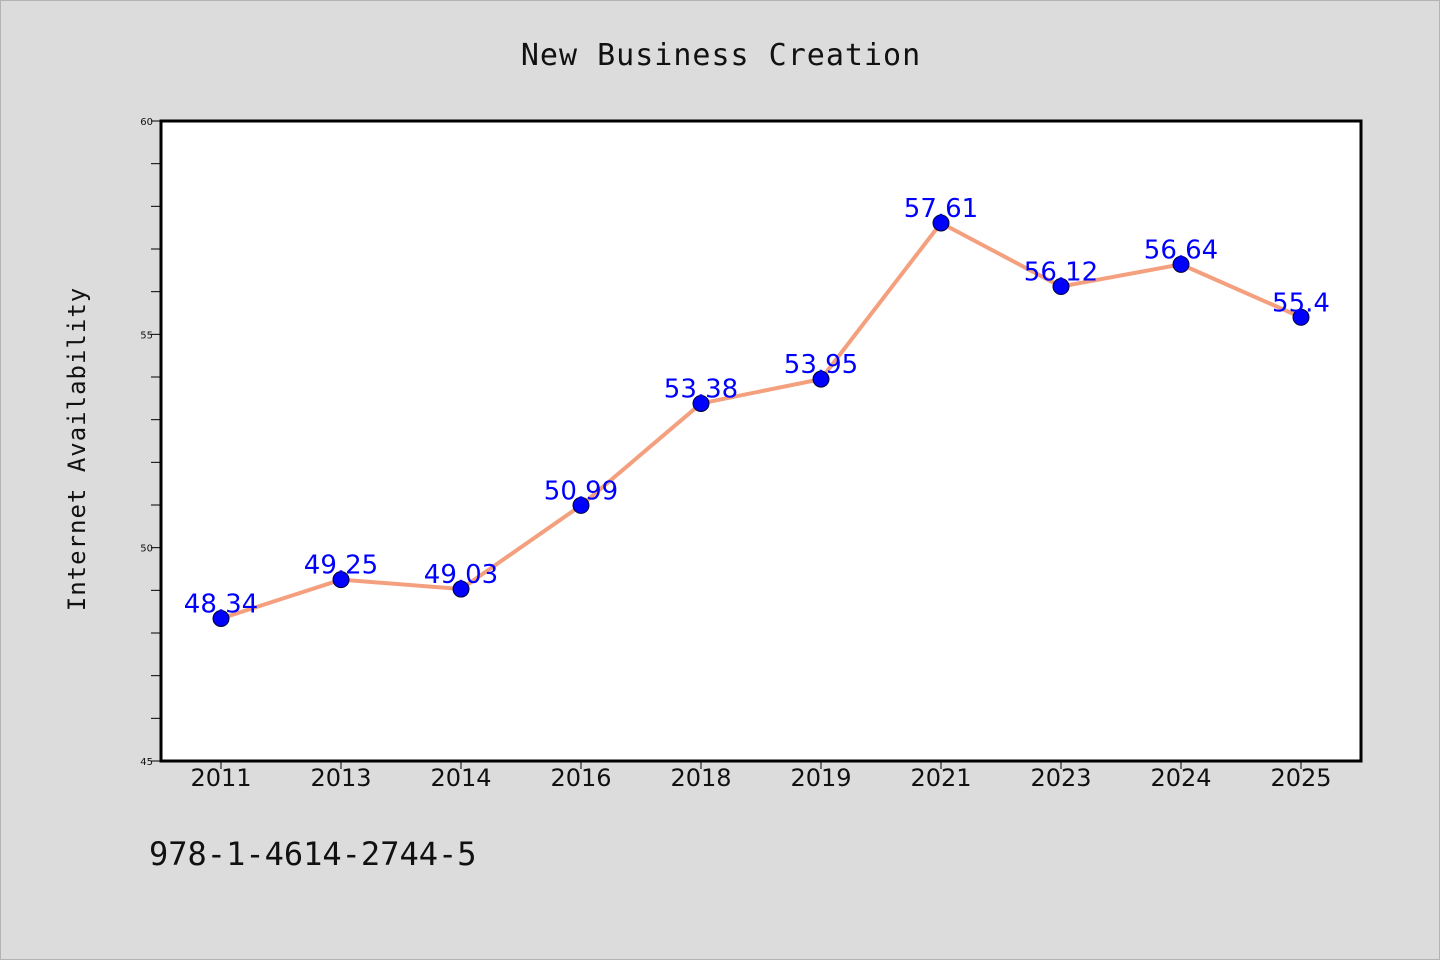 The width and height of the screenshot is (1440, 961). Describe the element at coordinates (821, 365) in the screenshot. I see `data-label: 53.95` at that location.